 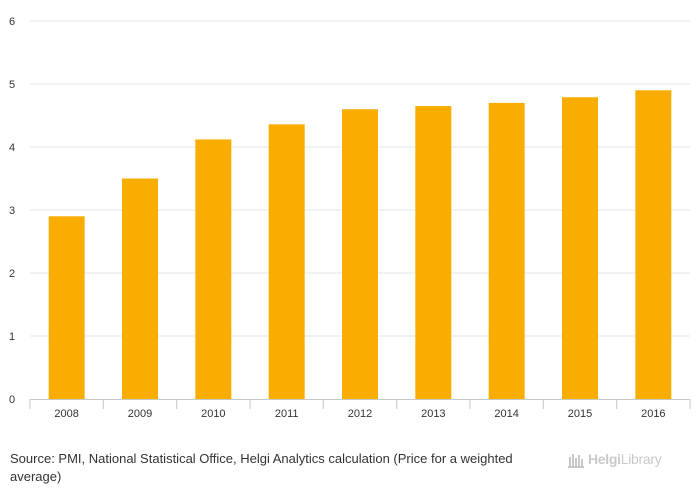 I want to click on x-tick-label: 2014, so click(x=506, y=414).